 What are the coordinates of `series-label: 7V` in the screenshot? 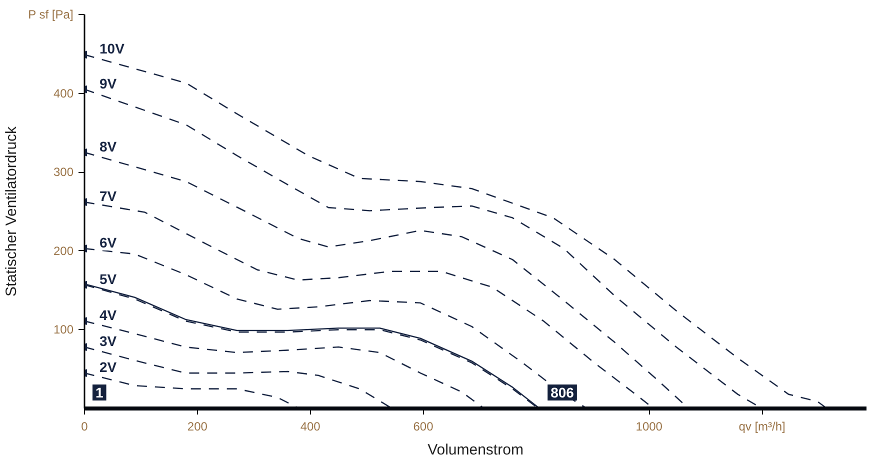 It's located at (109, 196).